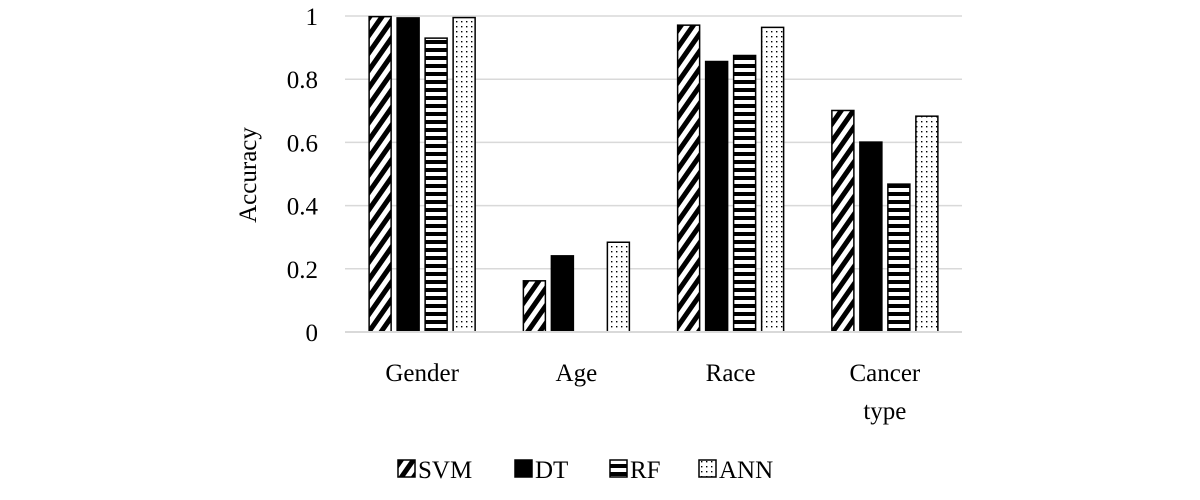 This screenshot has width=1200, height=500. I want to click on legend-label-ann: ANN, so click(746, 470).